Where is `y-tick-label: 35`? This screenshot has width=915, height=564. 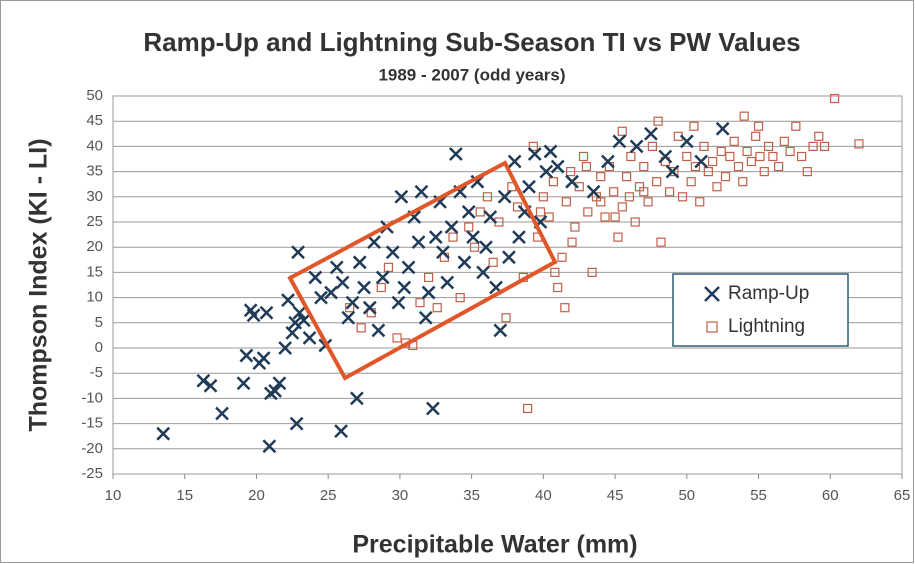 y-tick-label: 35 is located at coordinates (94, 171).